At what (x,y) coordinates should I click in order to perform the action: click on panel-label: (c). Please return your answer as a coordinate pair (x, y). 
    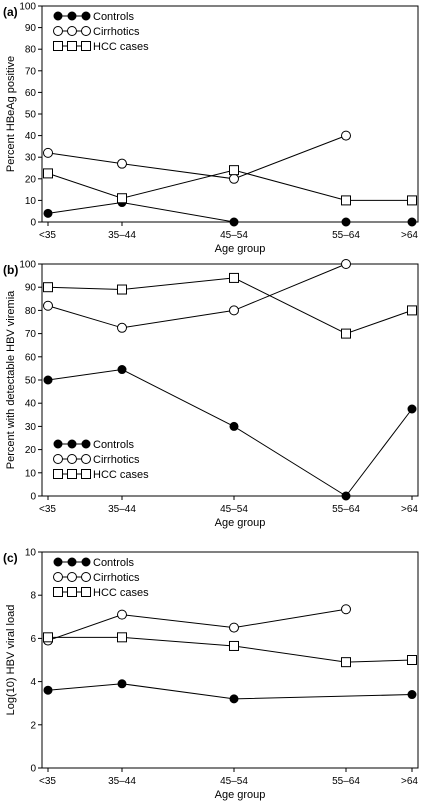
    Looking at the image, I should click on (10, 558).